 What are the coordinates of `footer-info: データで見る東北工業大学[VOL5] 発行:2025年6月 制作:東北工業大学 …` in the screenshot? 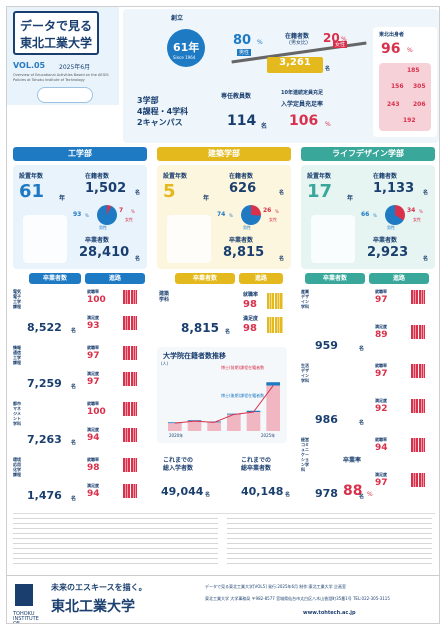 It's located at (275, 586).